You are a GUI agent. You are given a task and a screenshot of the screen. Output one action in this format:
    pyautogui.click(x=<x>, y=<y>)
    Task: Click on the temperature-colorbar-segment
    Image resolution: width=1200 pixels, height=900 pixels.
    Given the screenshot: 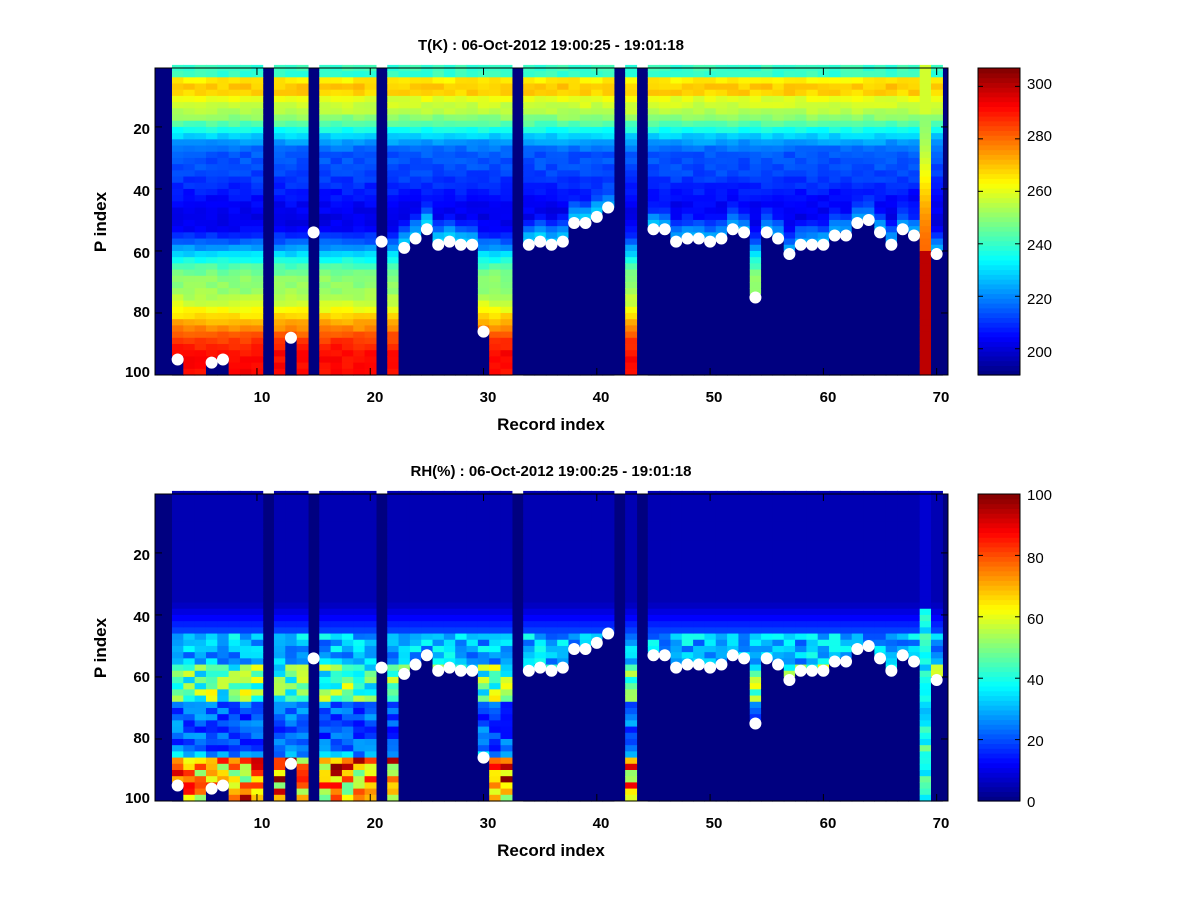 What is the action you would take?
    pyautogui.click(x=999, y=181)
    